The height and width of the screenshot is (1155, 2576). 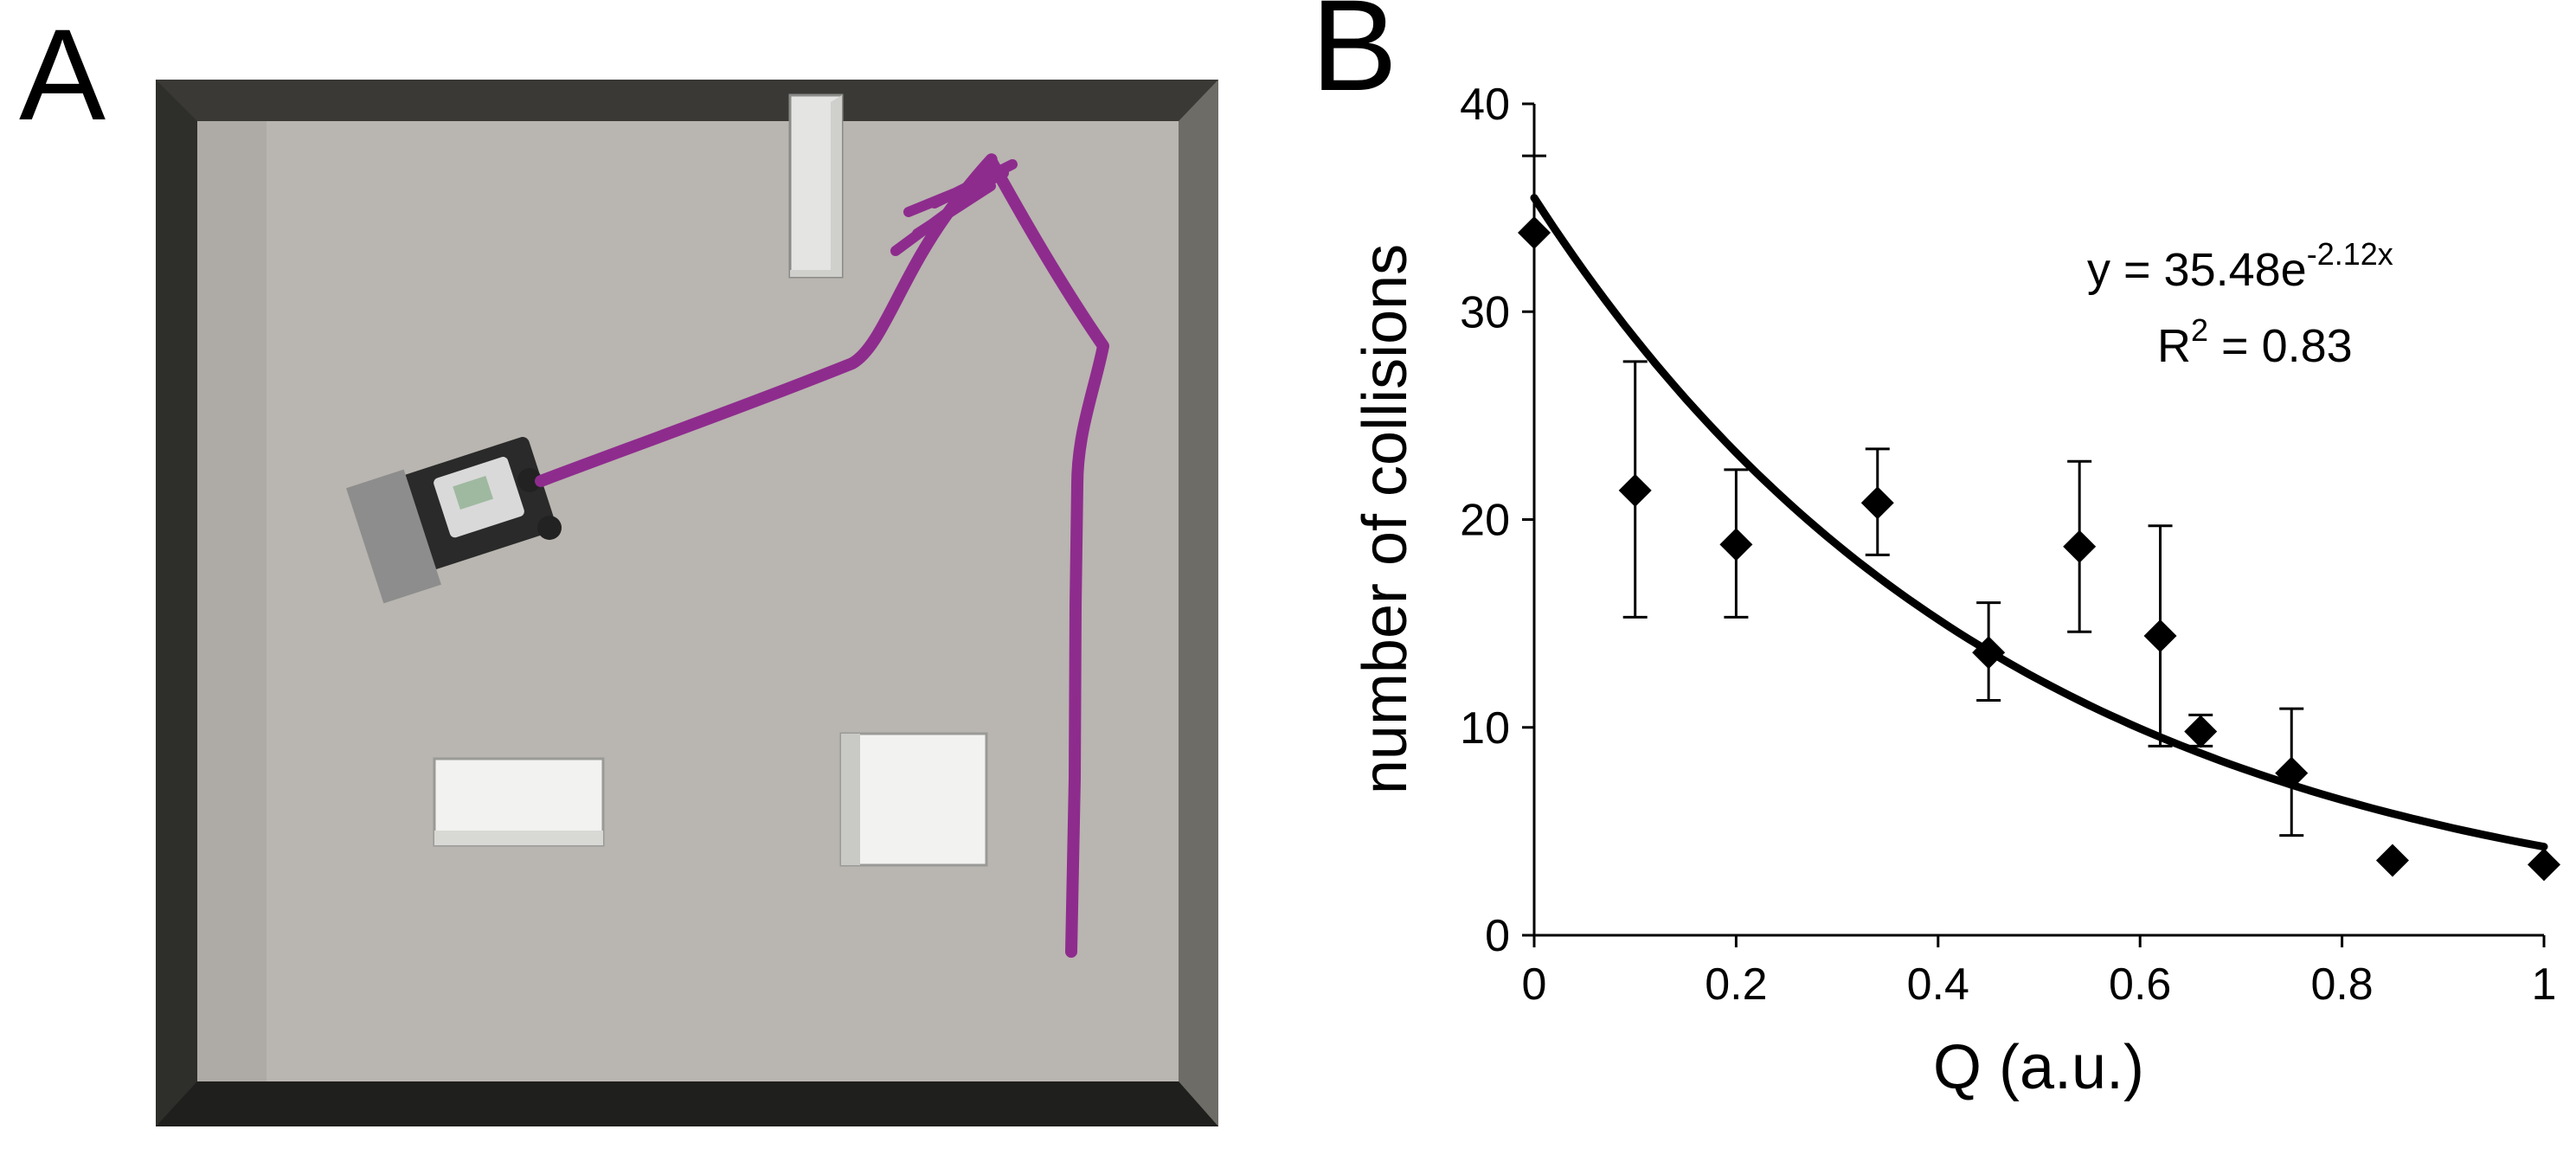 What do you see at coordinates (1535, 985) in the screenshot?
I see `x-tick-label: 0` at bounding box center [1535, 985].